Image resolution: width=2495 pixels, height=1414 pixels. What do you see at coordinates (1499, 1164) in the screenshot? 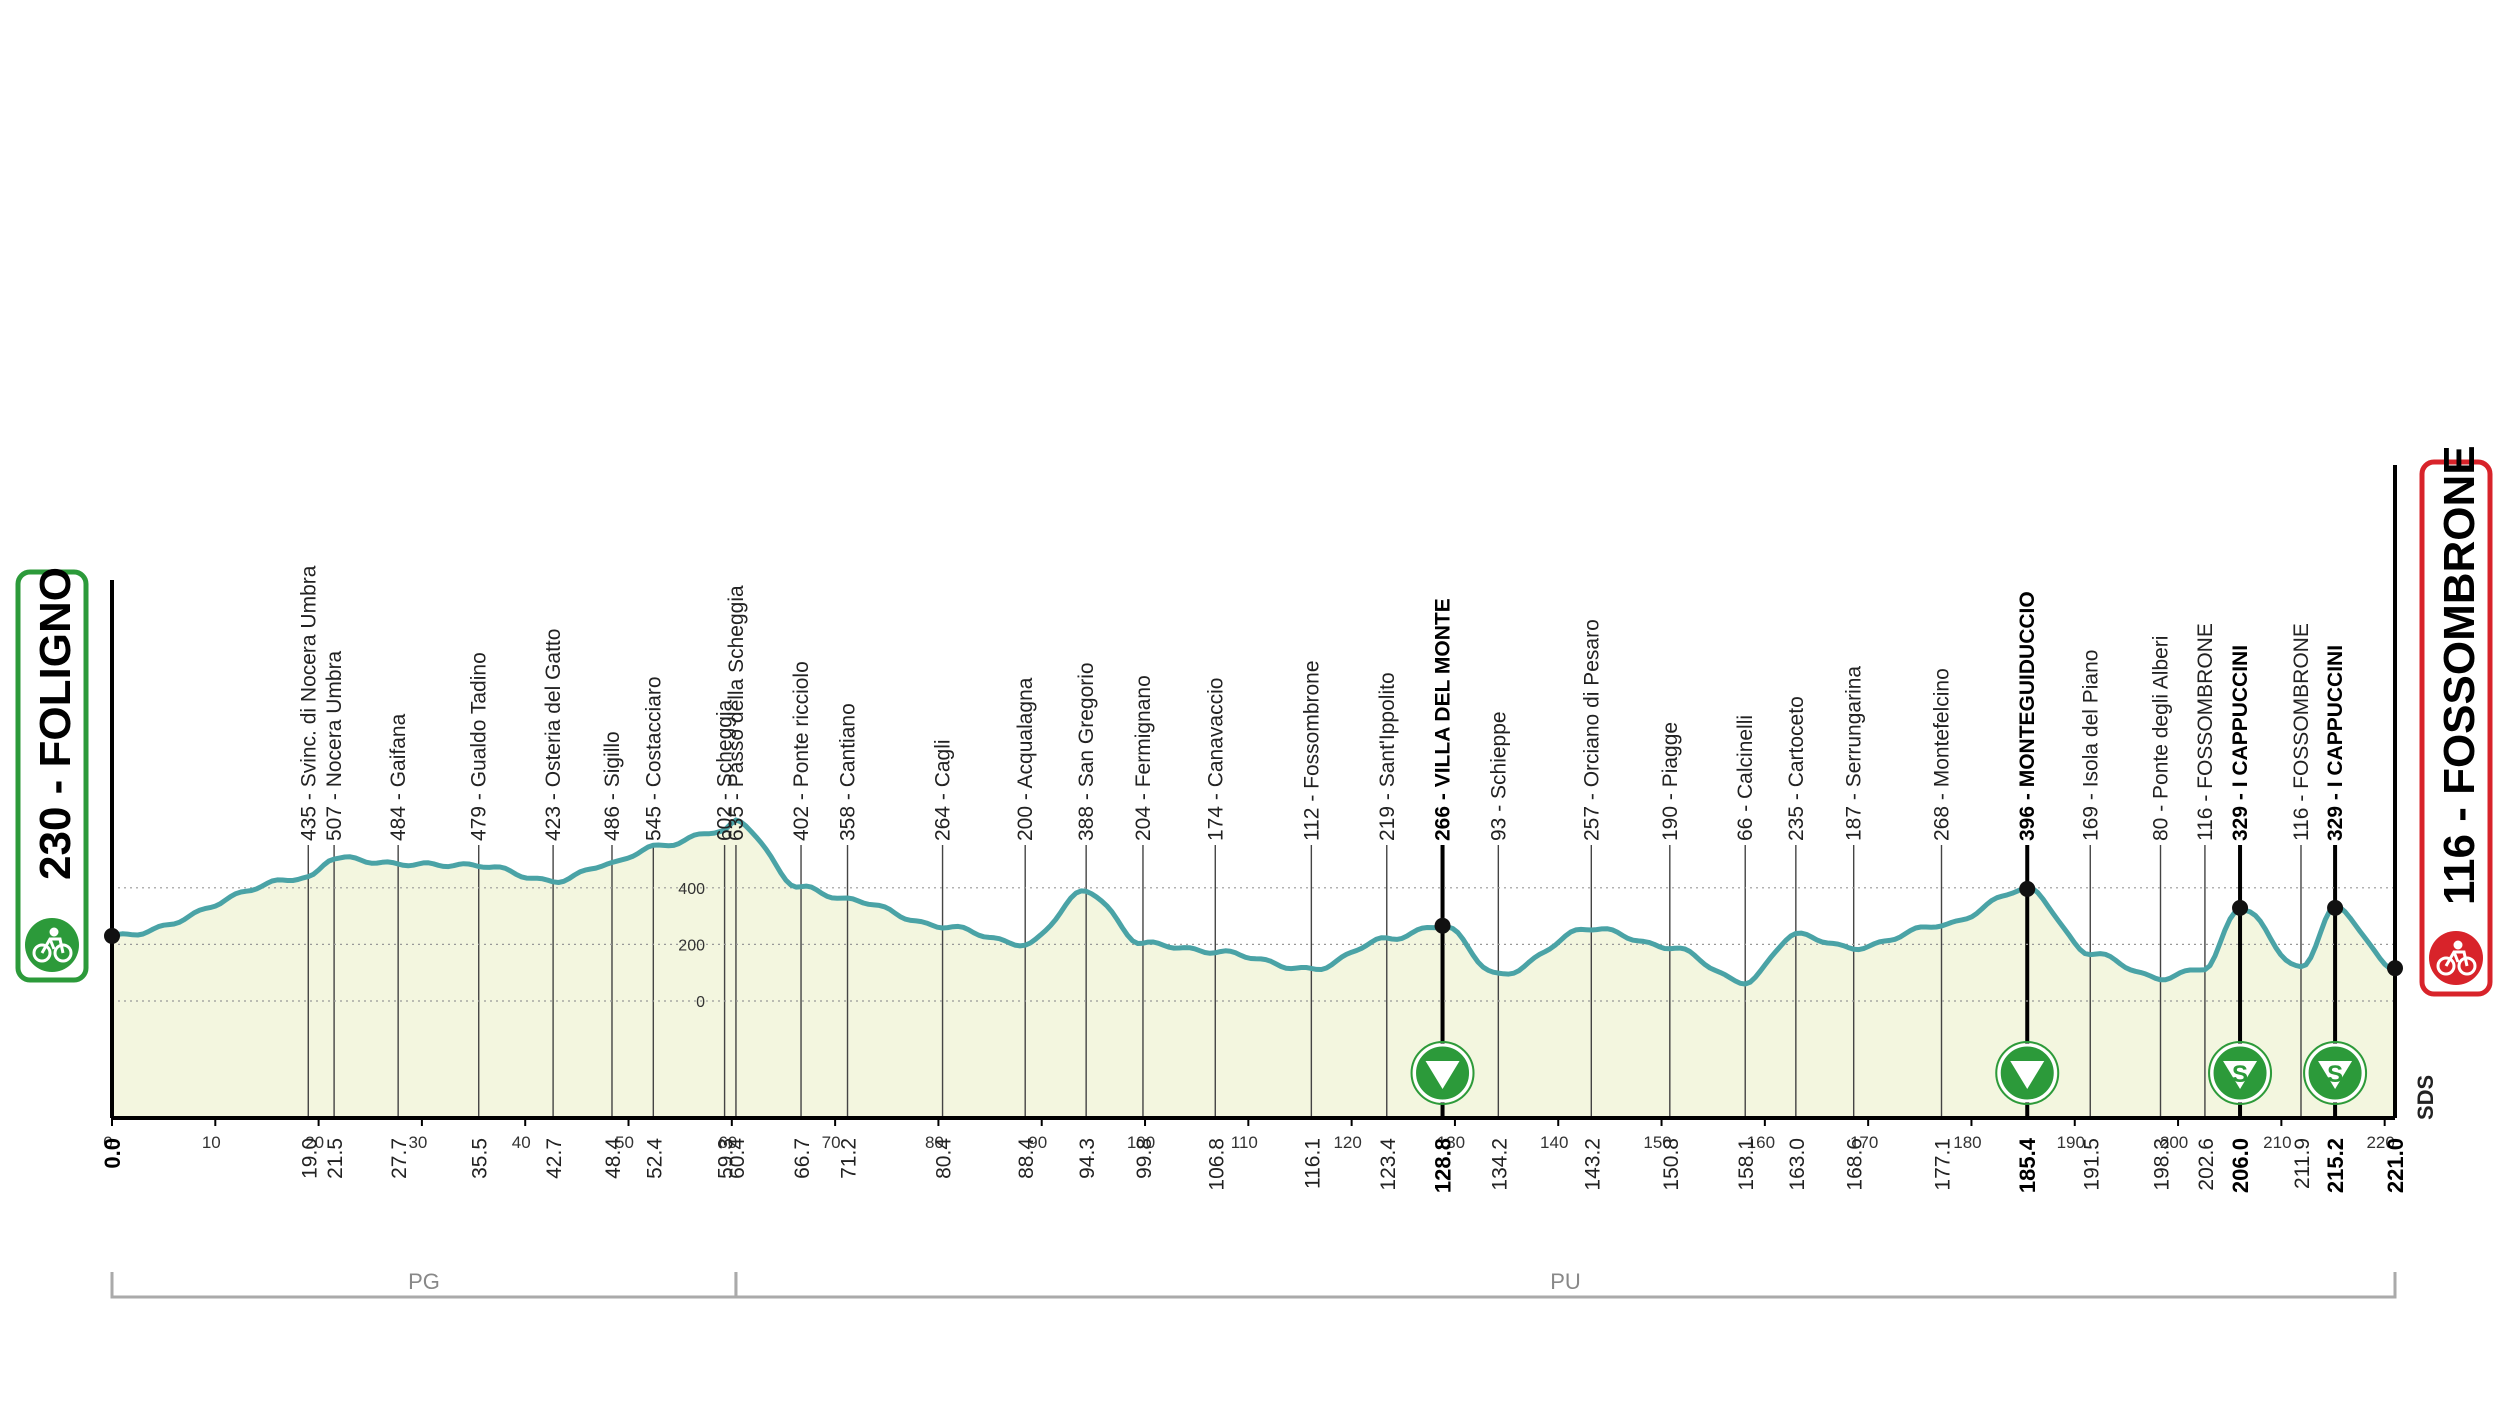
I see `waypoint-km-label: 134.2` at bounding box center [1499, 1164].